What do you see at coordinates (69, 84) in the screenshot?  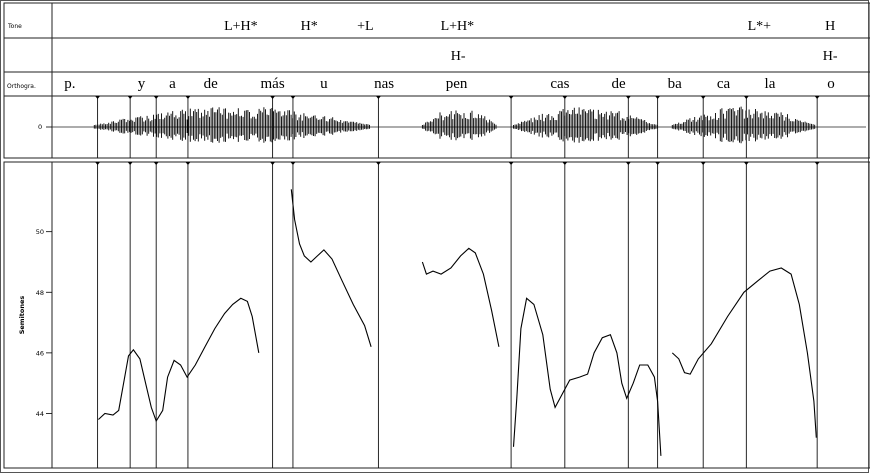 I see `syllable-label: p.` at bounding box center [69, 84].